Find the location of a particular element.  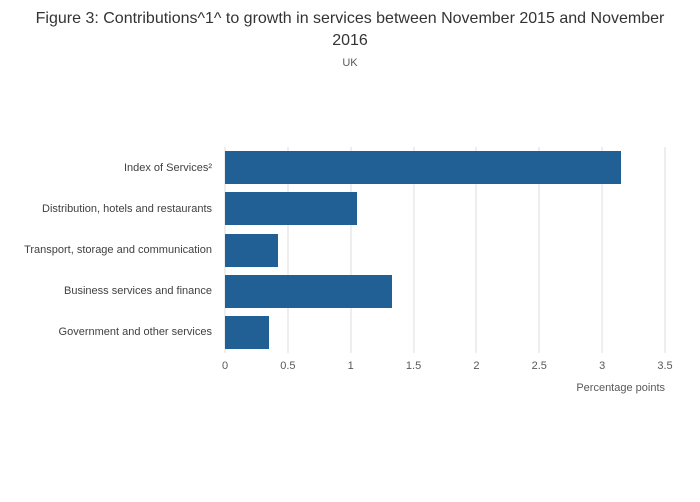

bar-row: Index of Services² is located at coordinates (332, 167).